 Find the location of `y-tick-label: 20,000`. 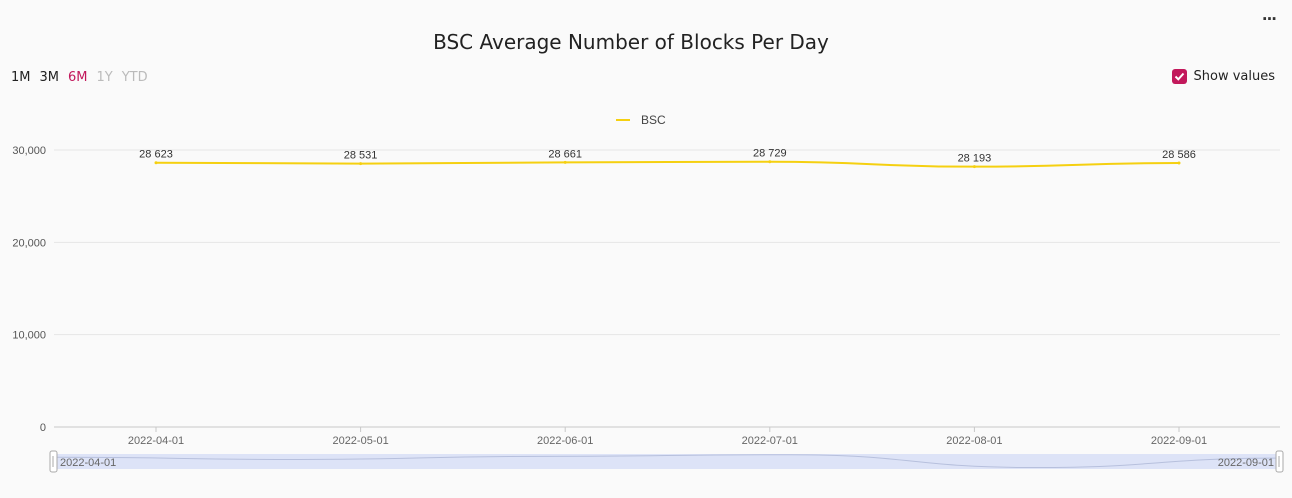

y-tick-label: 20,000 is located at coordinates (29, 243).